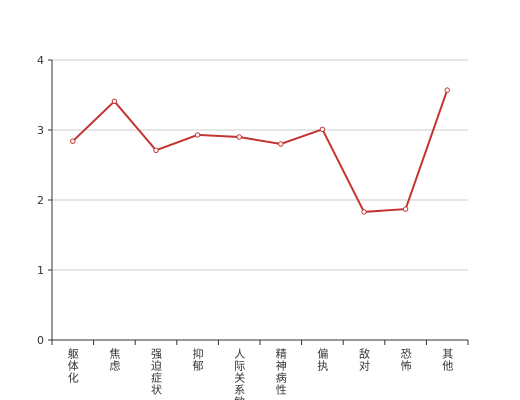 Image resolution: width=520 pixels, height=400 pixels. What do you see at coordinates (197, 359) in the screenshot?
I see `x-tick-label: 抑郁` at bounding box center [197, 359].